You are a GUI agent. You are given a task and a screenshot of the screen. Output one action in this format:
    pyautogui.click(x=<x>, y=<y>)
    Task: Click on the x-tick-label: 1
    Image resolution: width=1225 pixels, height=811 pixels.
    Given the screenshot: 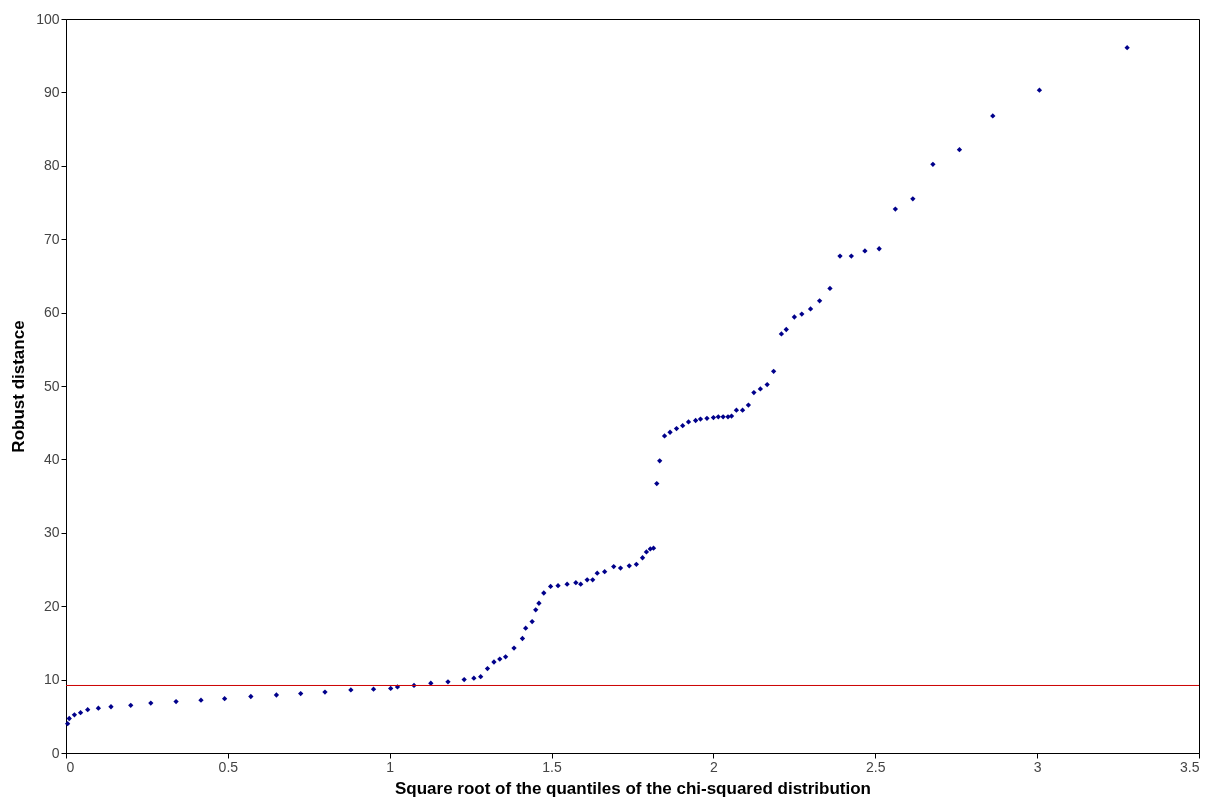 What is the action you would take?
    pyautogui.click(x=390, y=766)
    